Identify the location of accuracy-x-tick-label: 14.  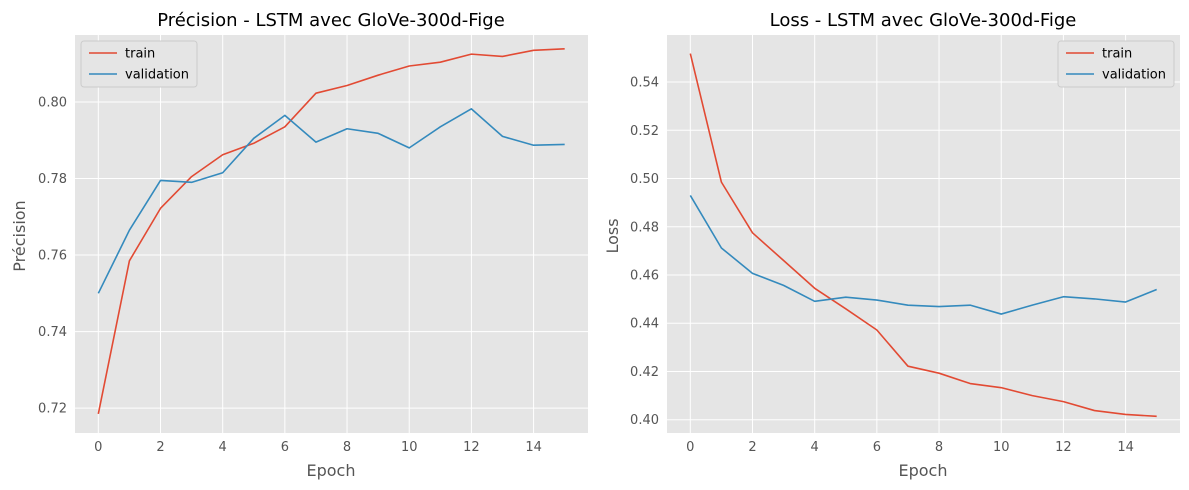
(533, 447).